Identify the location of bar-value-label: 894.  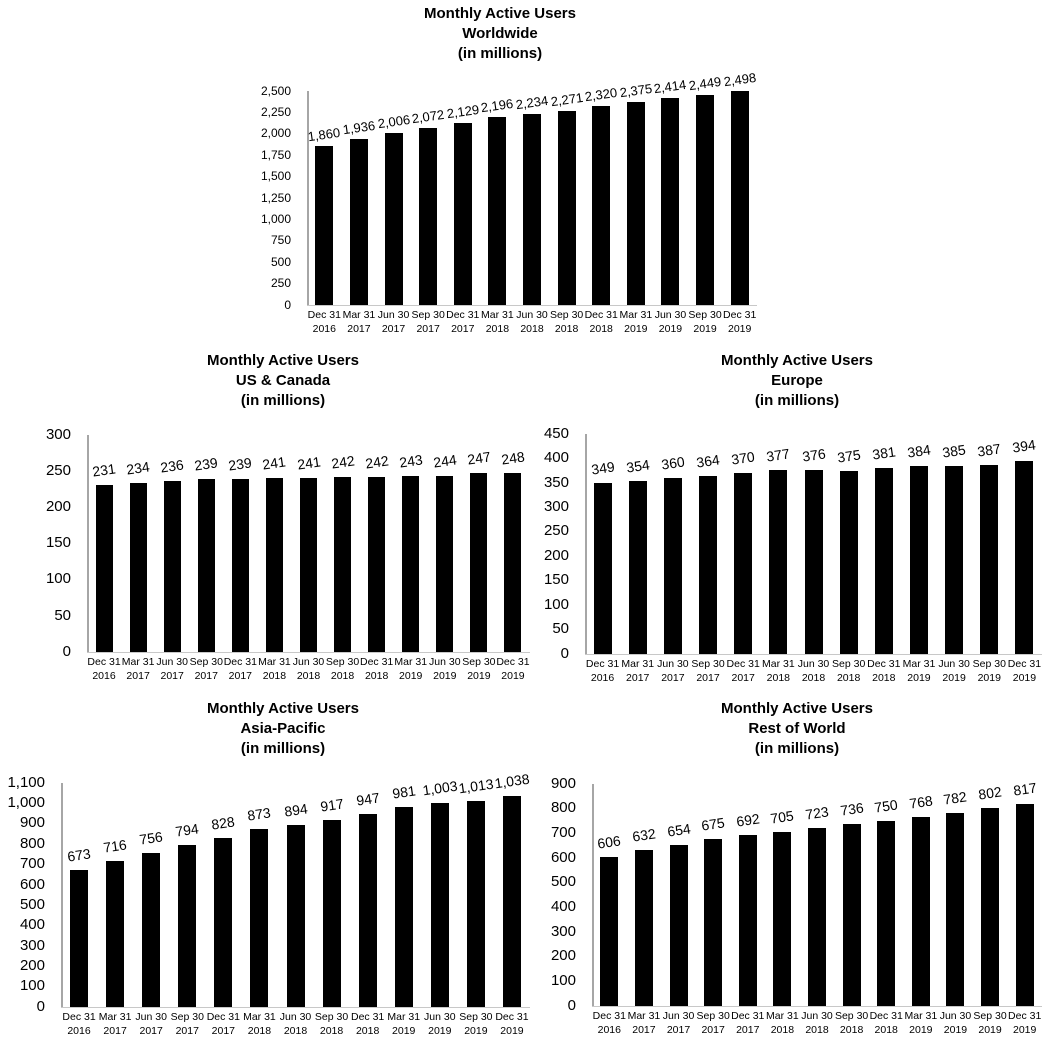
(295, 810).